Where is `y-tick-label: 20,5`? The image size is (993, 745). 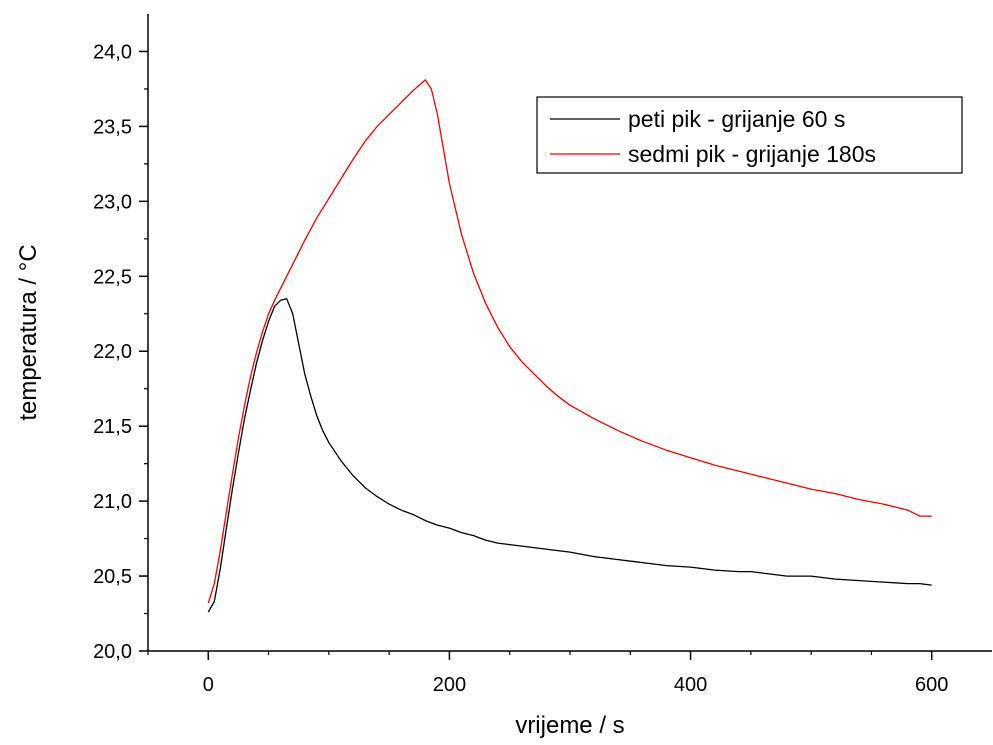 y-tick-label: 20,5 is located at coordinates (112, 577).